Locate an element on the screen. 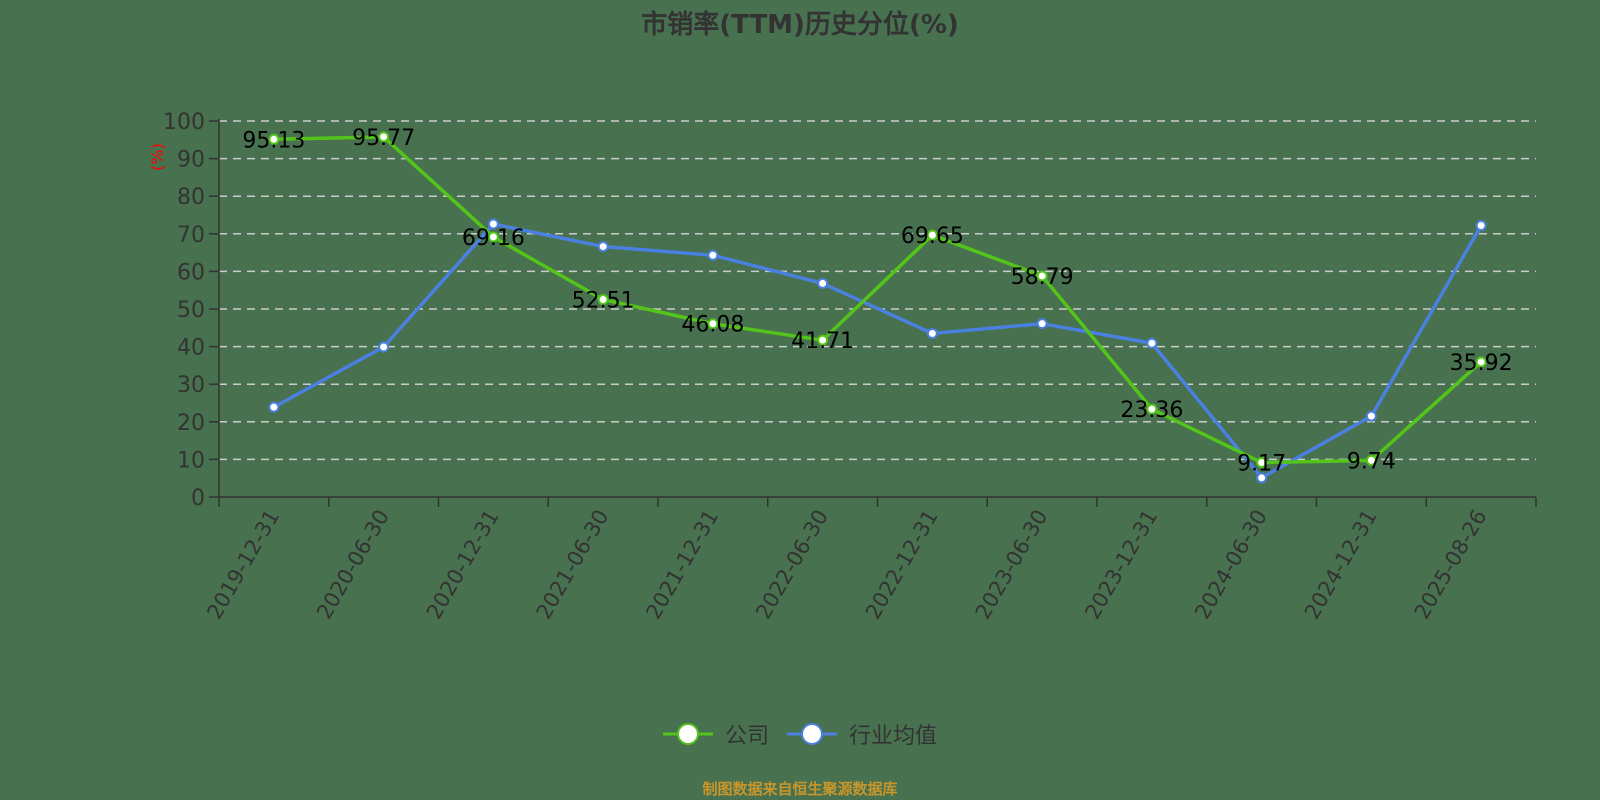 The image size is (1600, 800). x-tick-label: 2023-06-30 is located at coordinates (1012, 565).